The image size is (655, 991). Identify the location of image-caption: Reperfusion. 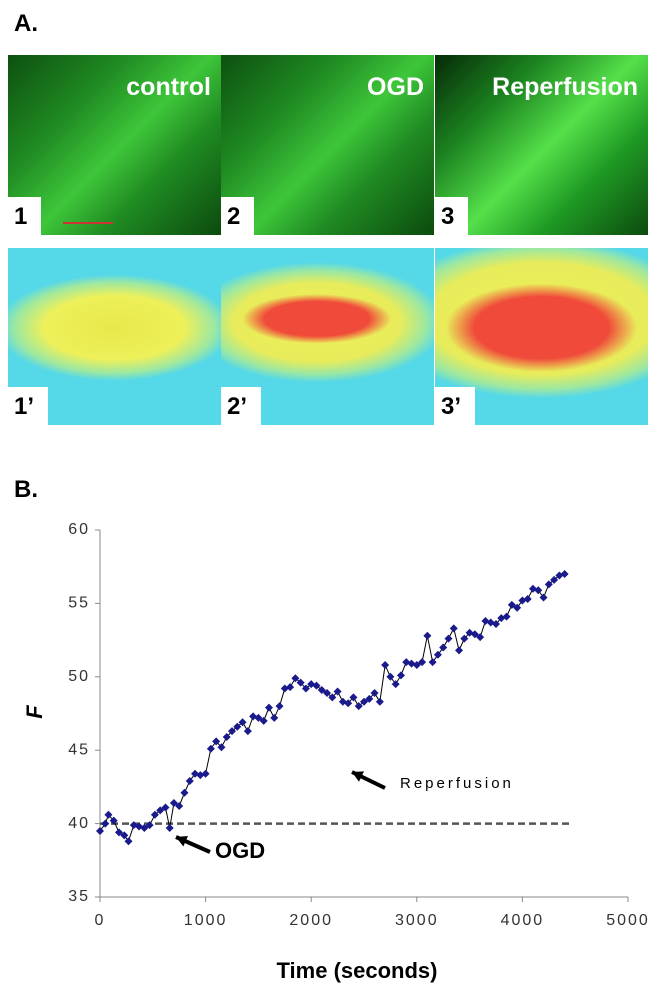
(565, 87).